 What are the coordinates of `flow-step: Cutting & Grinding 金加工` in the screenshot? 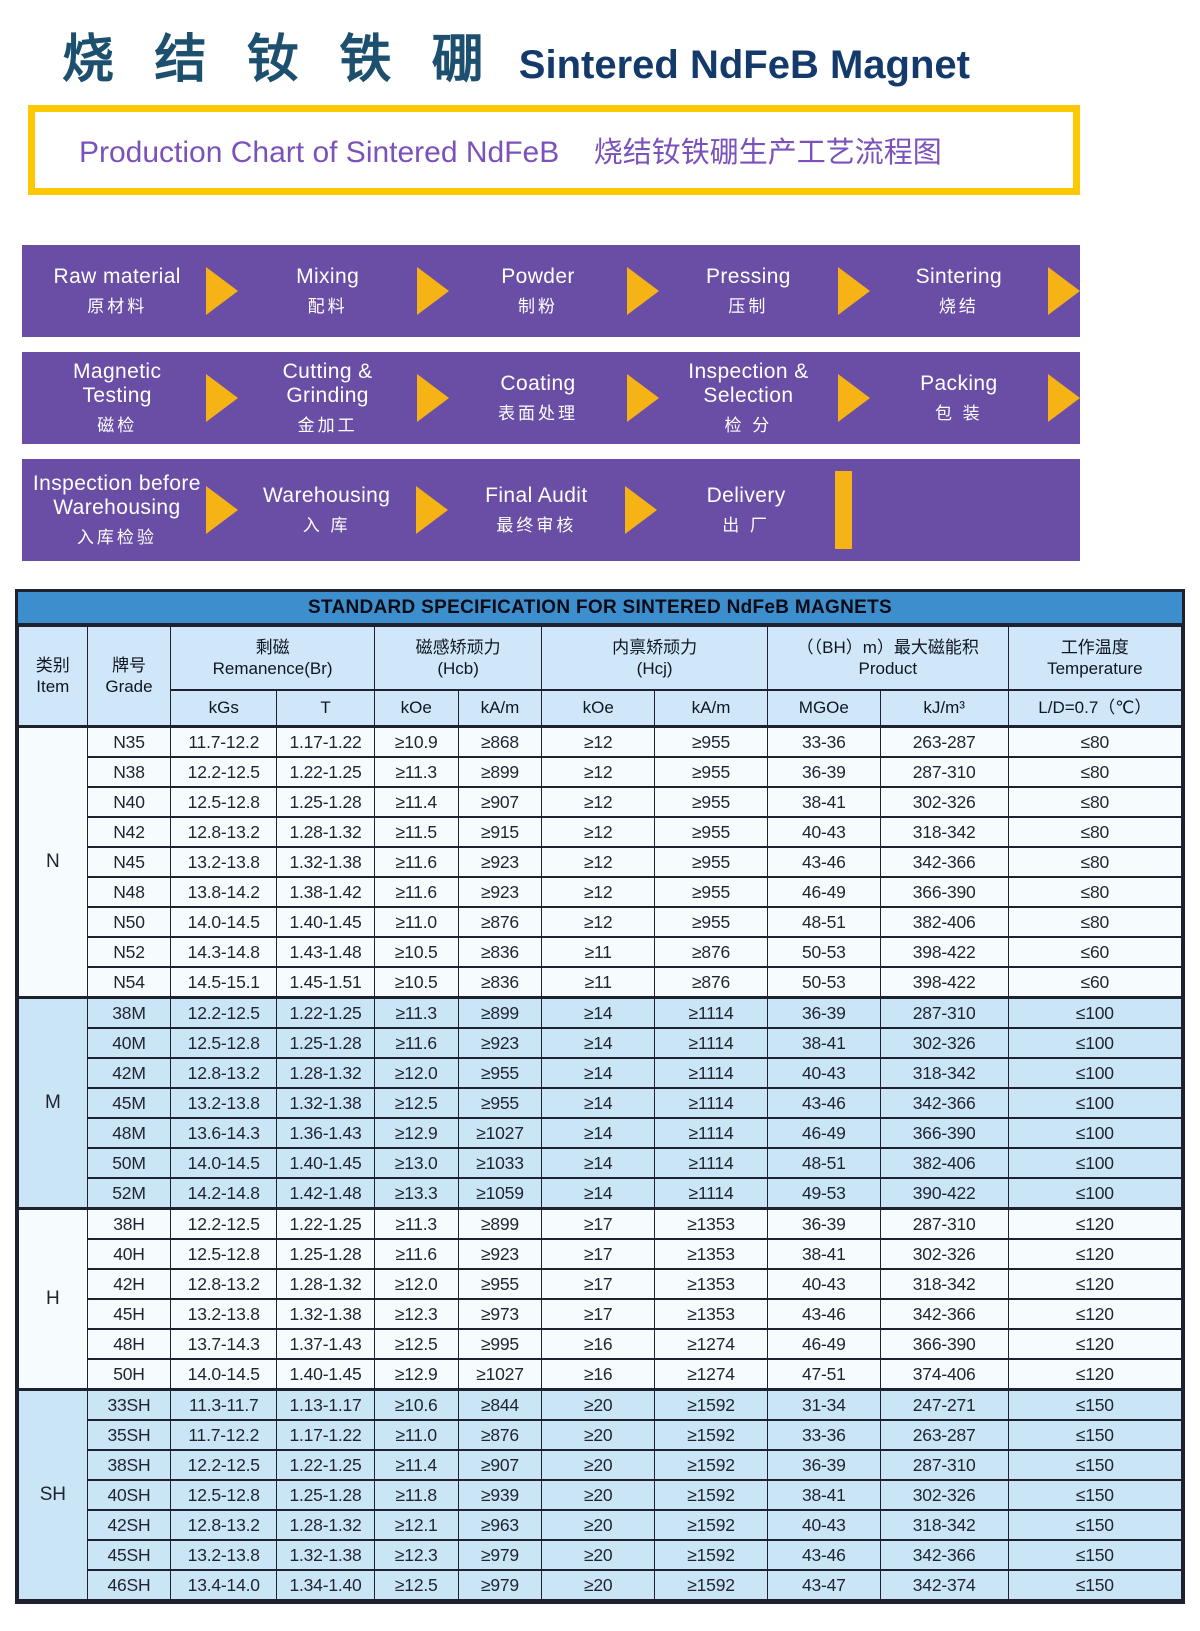 It's located at (327, 398).